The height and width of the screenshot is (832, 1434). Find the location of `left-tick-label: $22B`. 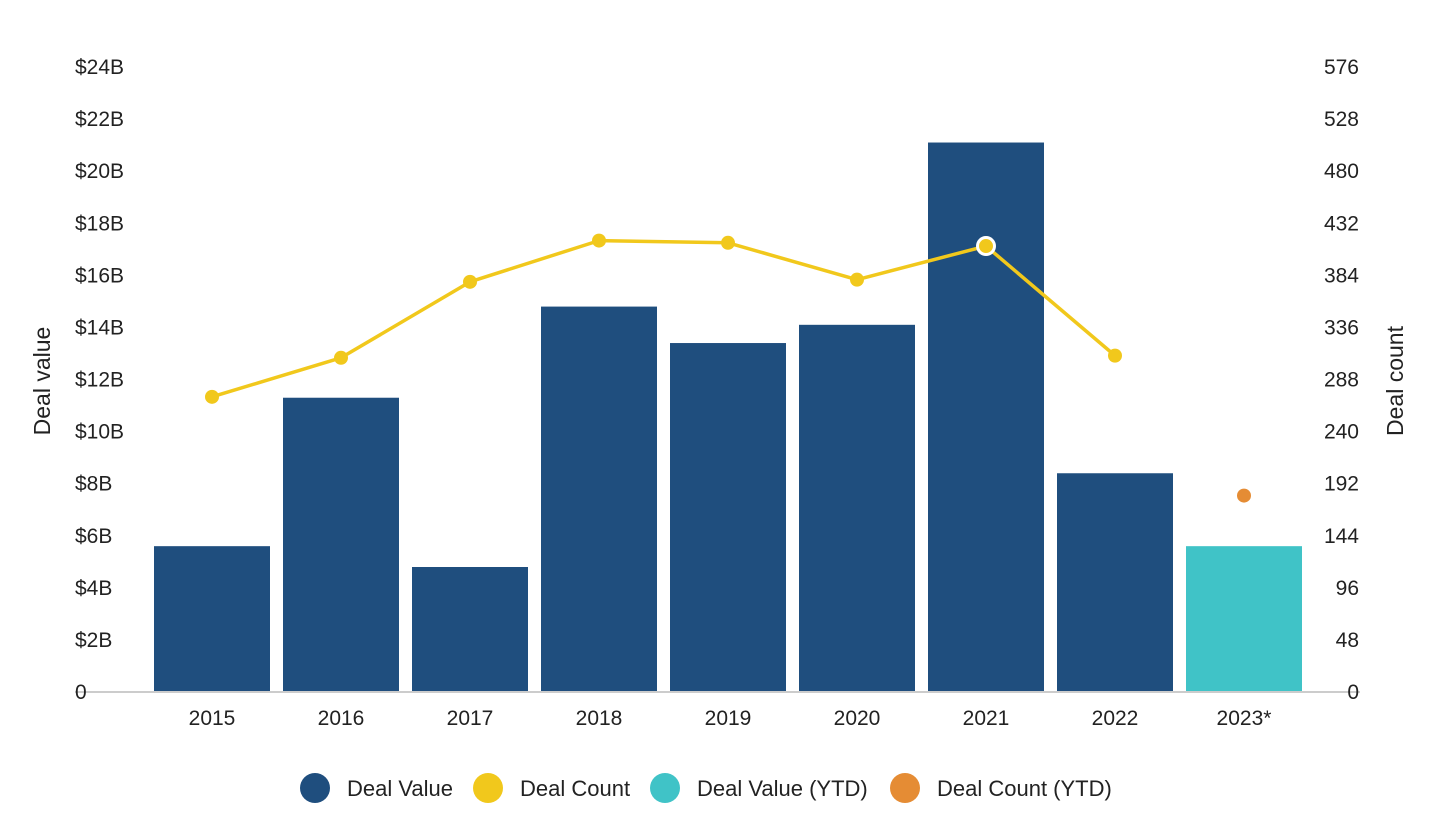

left-tick-label: $22B is located at coordinates (99, 119).